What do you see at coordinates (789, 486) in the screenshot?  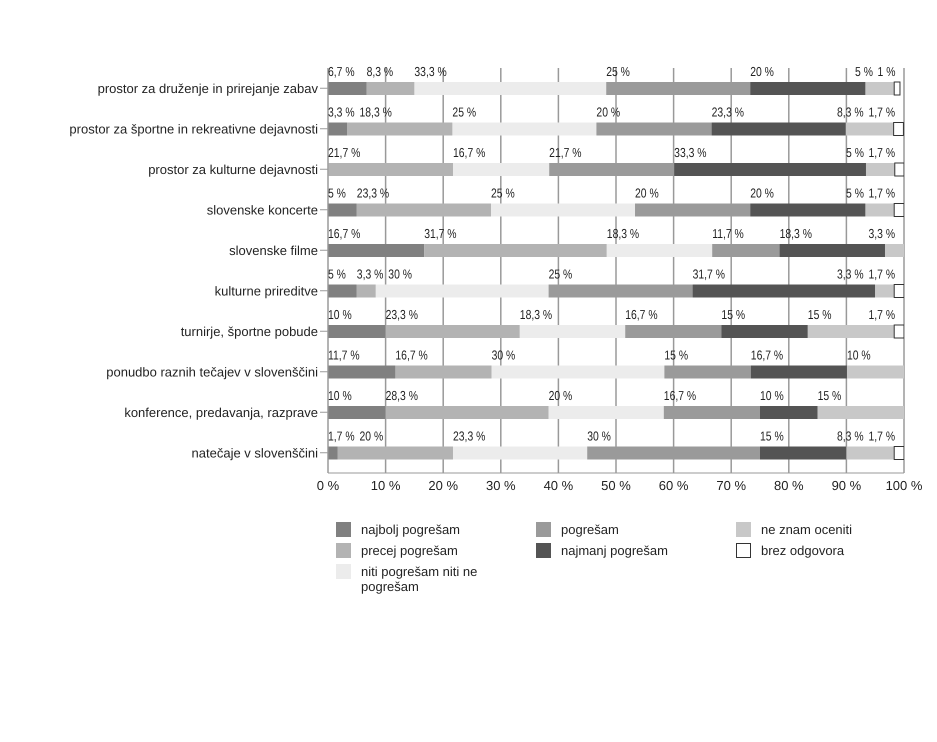 I see `x-tick-label: 80 %` at bounding box center [789, 486].